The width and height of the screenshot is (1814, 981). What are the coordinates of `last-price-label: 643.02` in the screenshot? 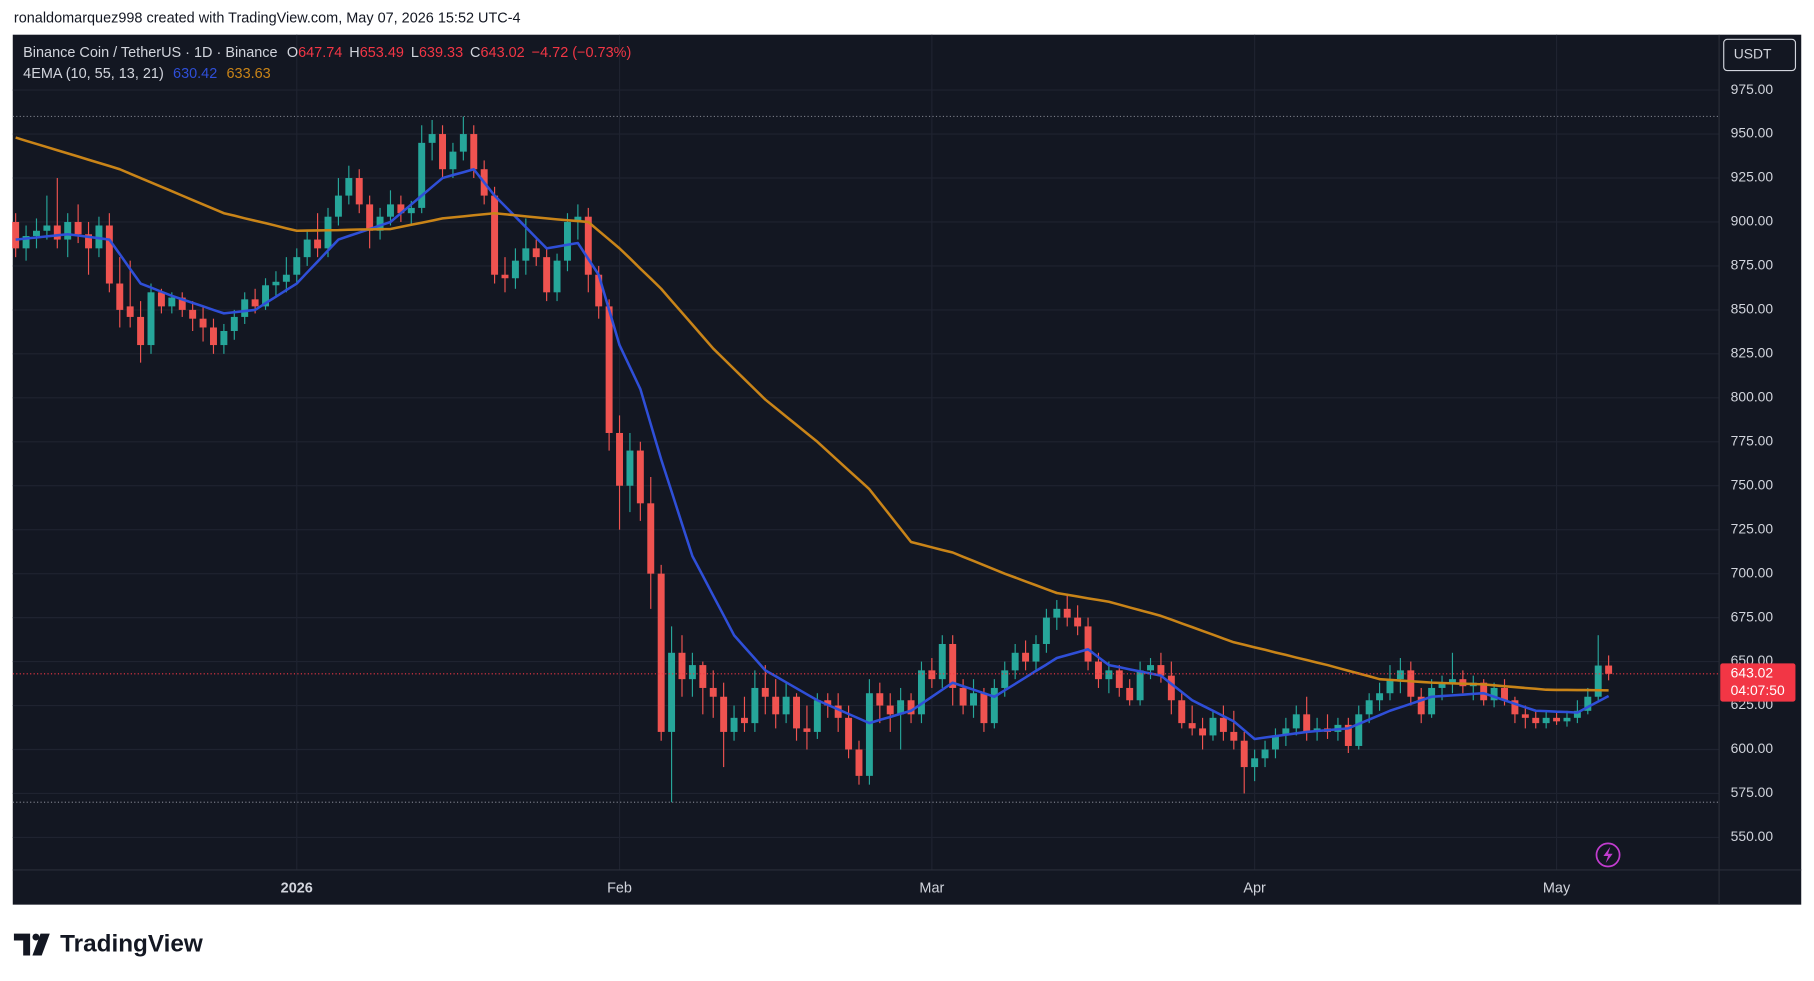 It's located at (1752, 673).